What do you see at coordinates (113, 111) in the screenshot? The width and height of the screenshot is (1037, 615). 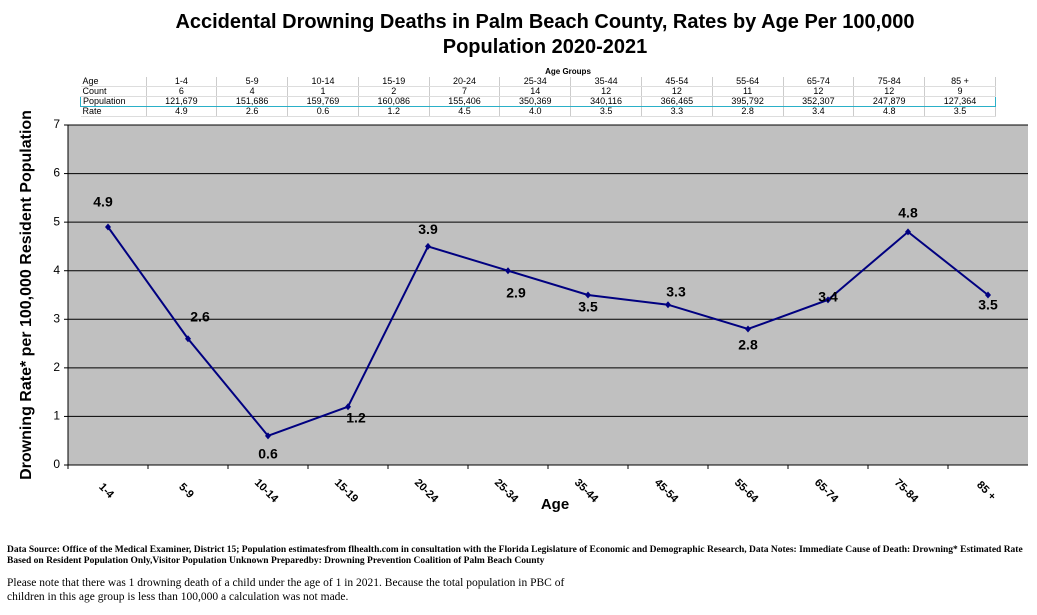 I see `row-header: Rate` at bounding box center [113, 111].